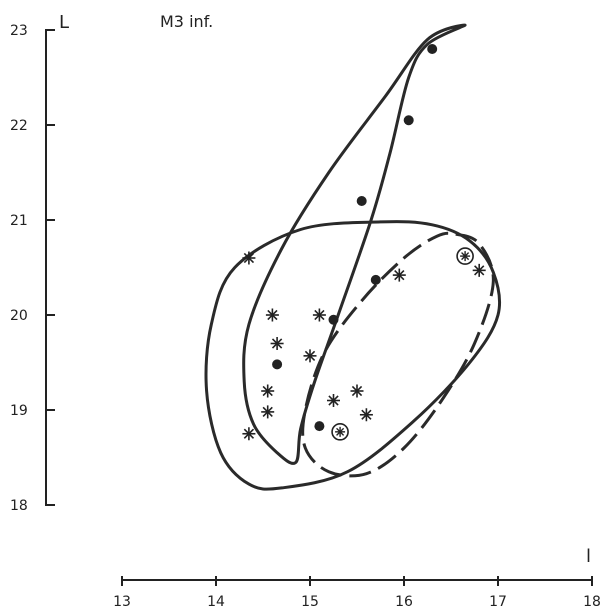  Describe the element at coordinates (186, 21) in the screenshot. I see `chart-title: M3 inf.` at that location.